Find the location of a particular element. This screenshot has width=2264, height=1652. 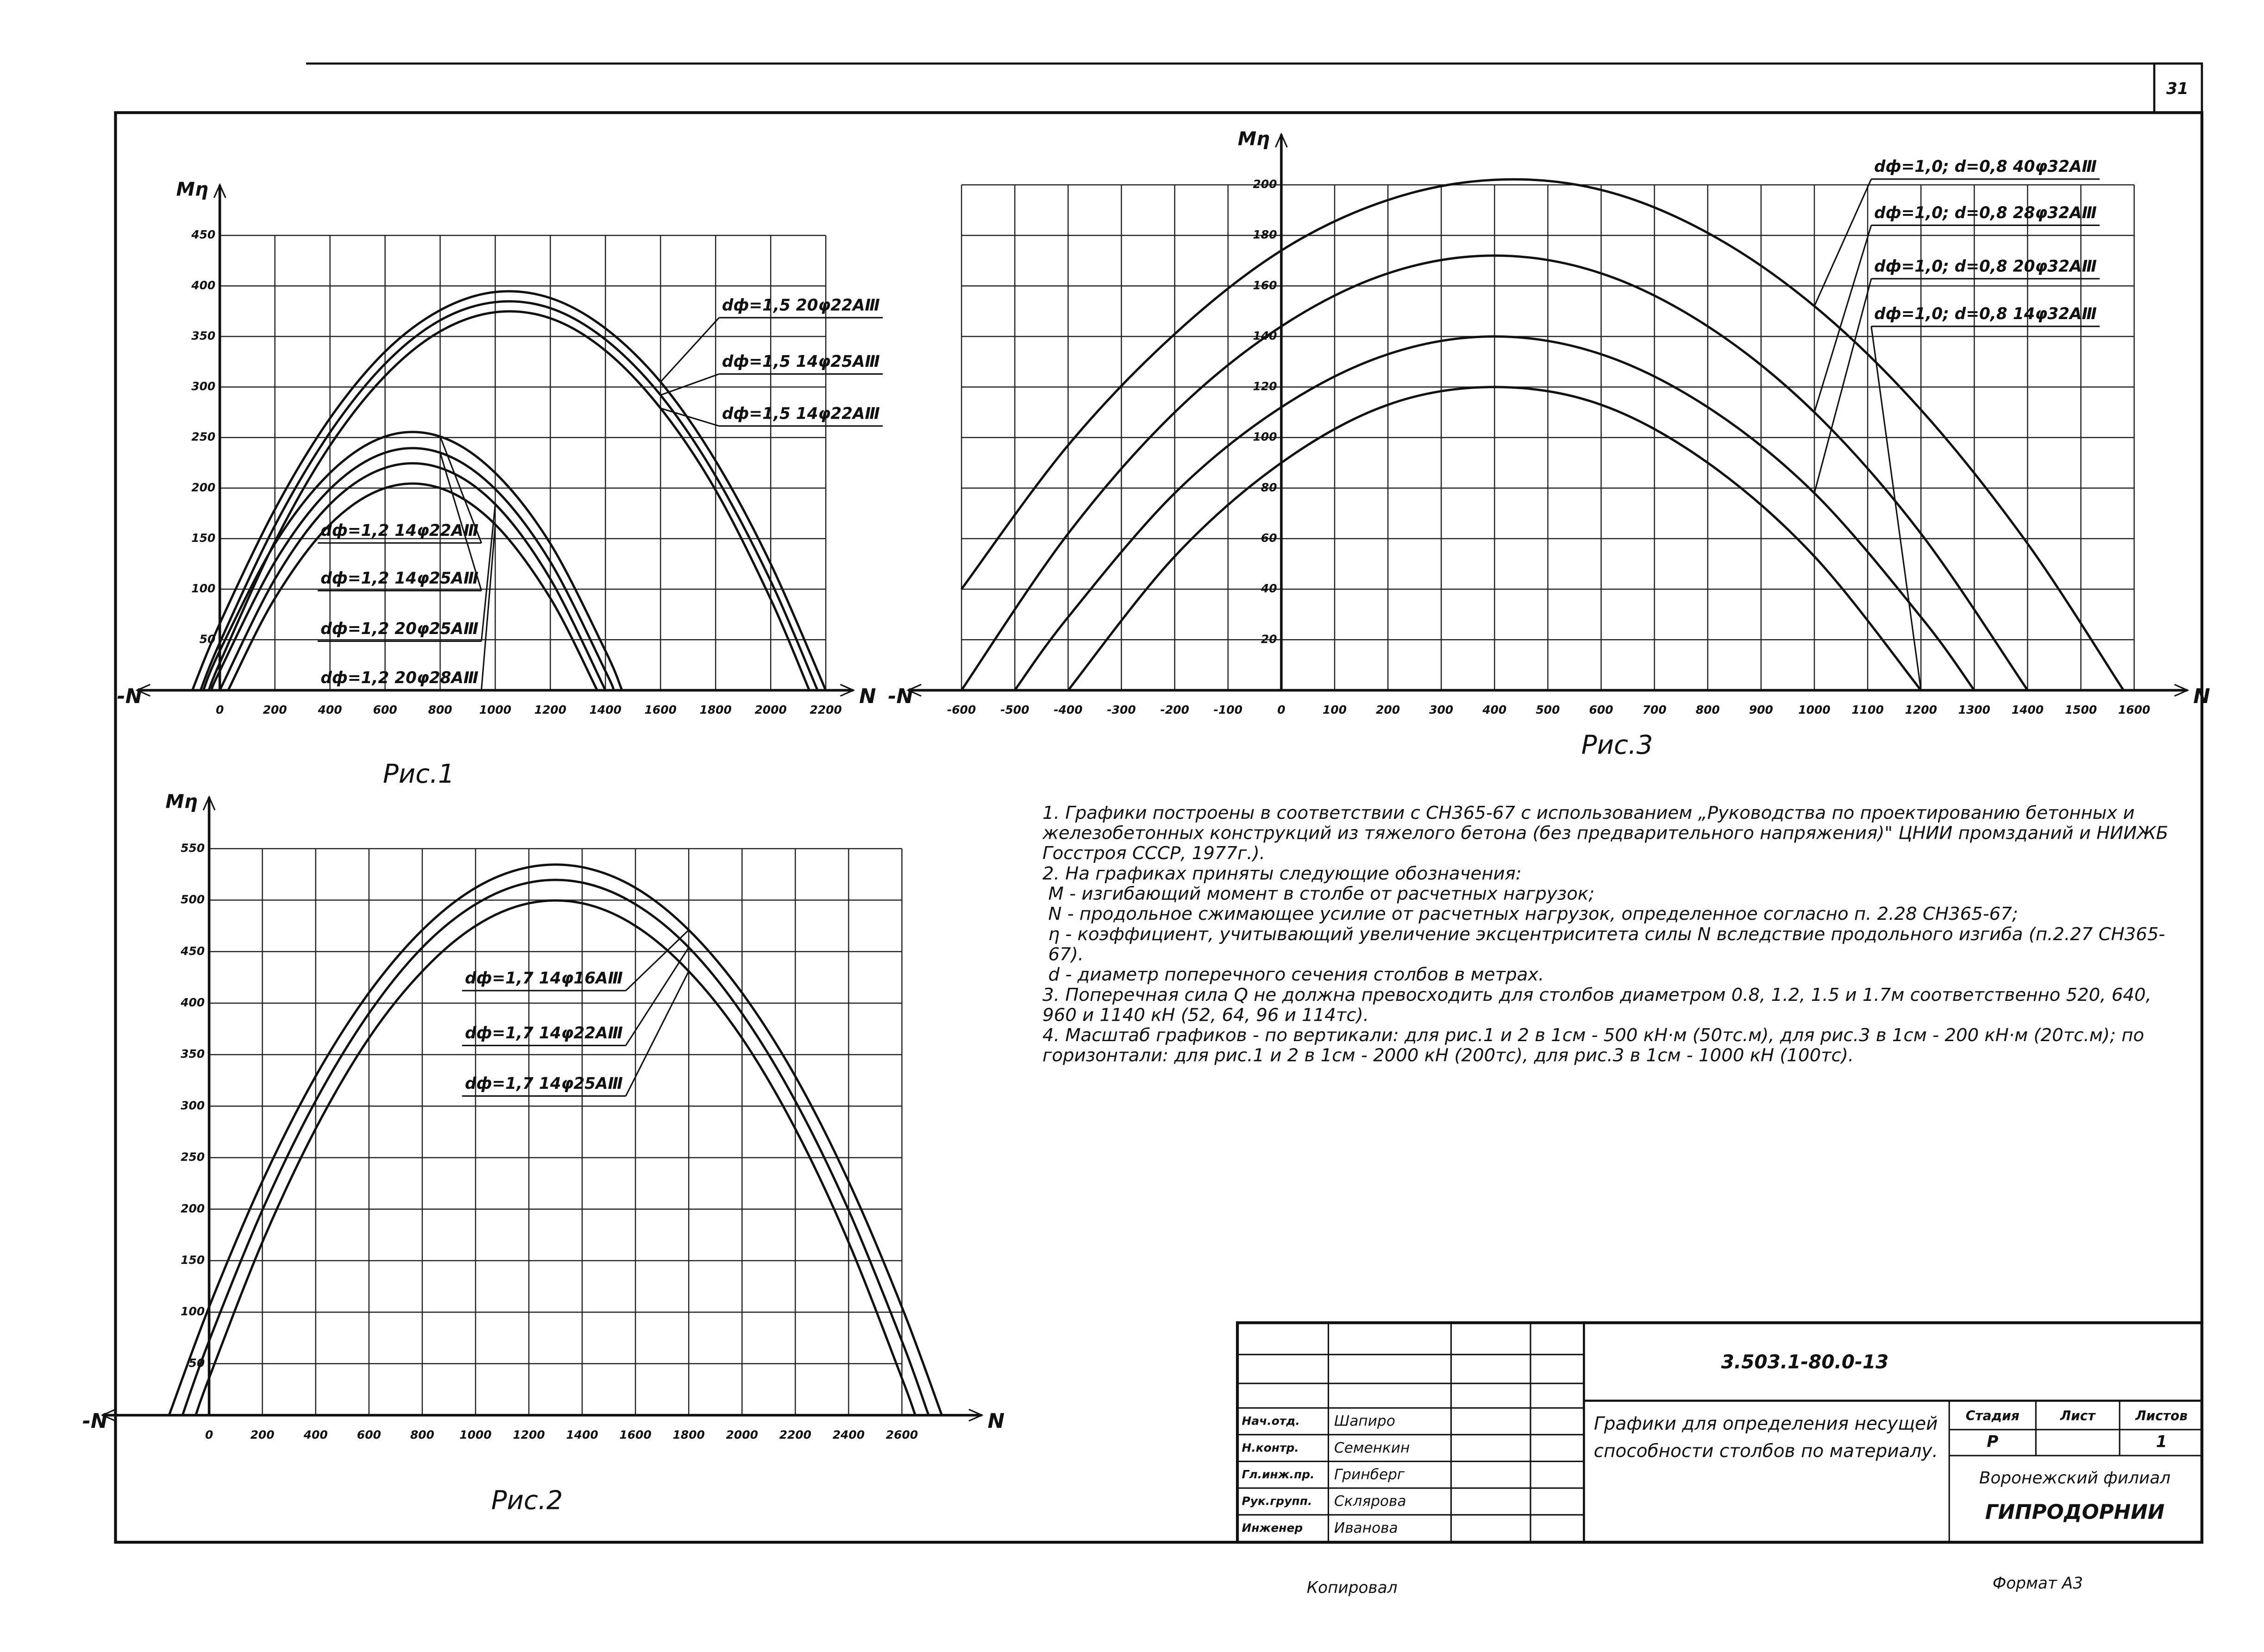

organization: ГИПРОДОРНИИ is located at coordinates (2074, 1512).